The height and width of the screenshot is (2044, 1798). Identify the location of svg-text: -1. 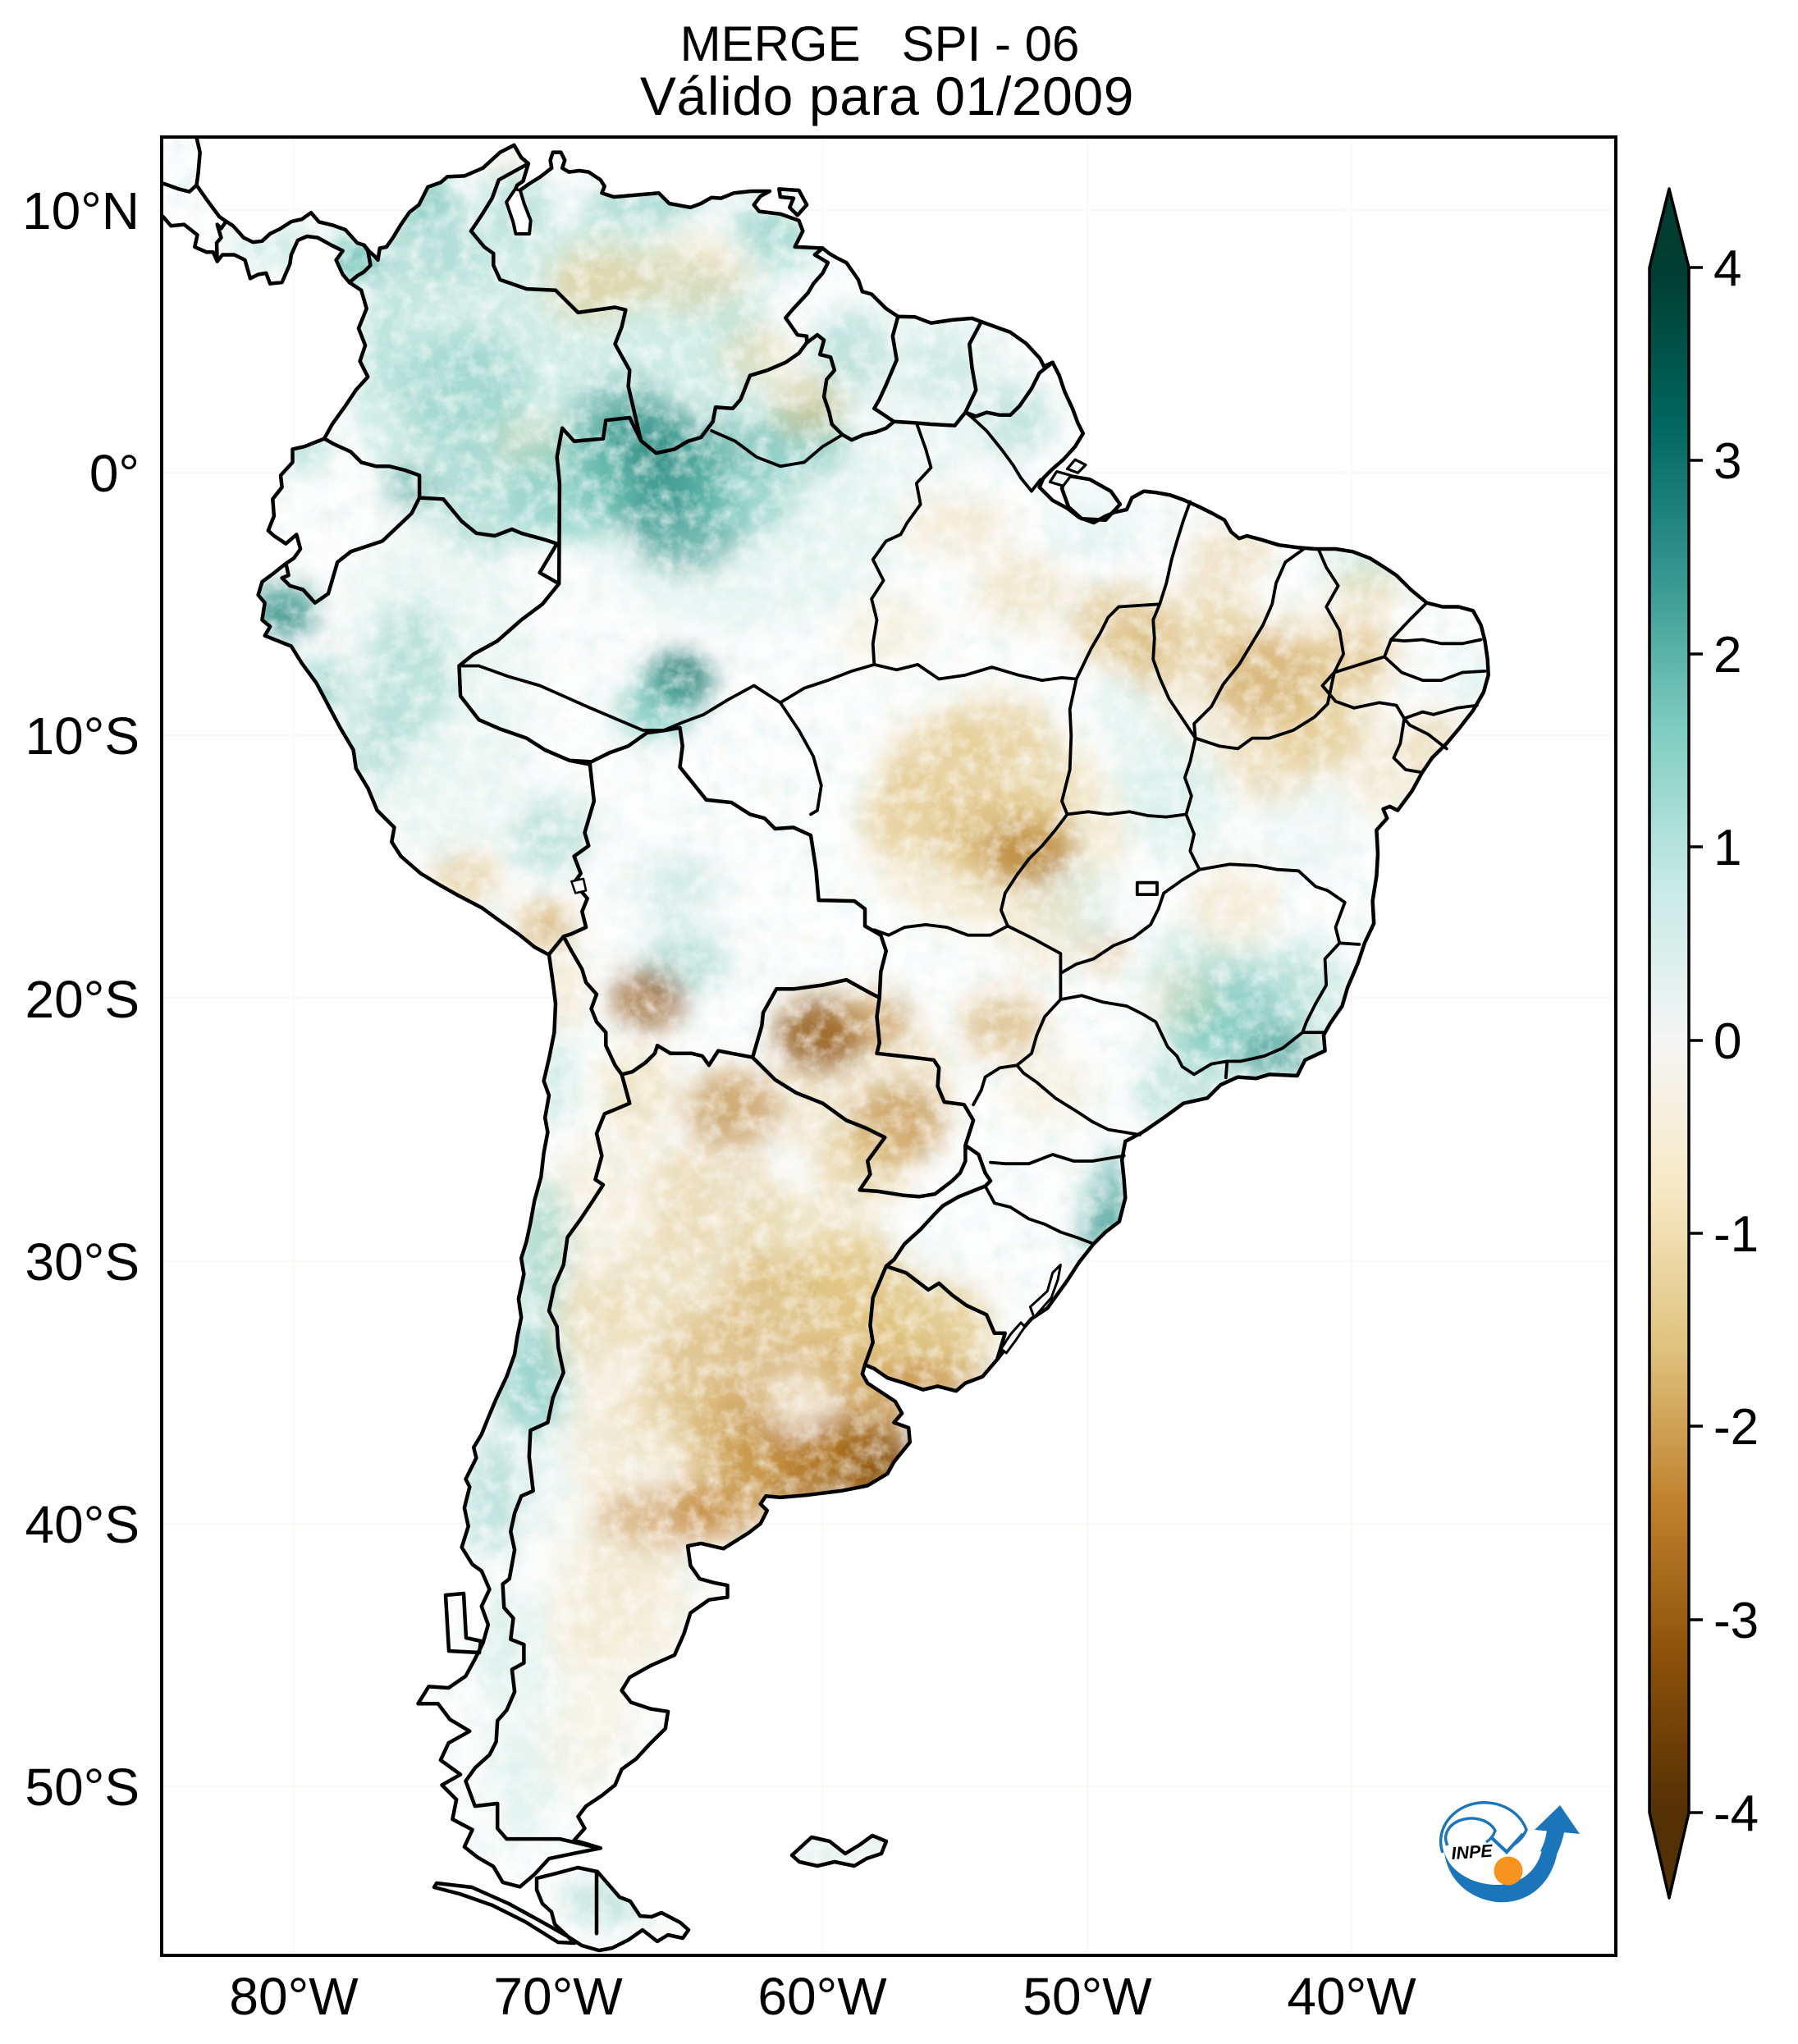
(1736, 1234).